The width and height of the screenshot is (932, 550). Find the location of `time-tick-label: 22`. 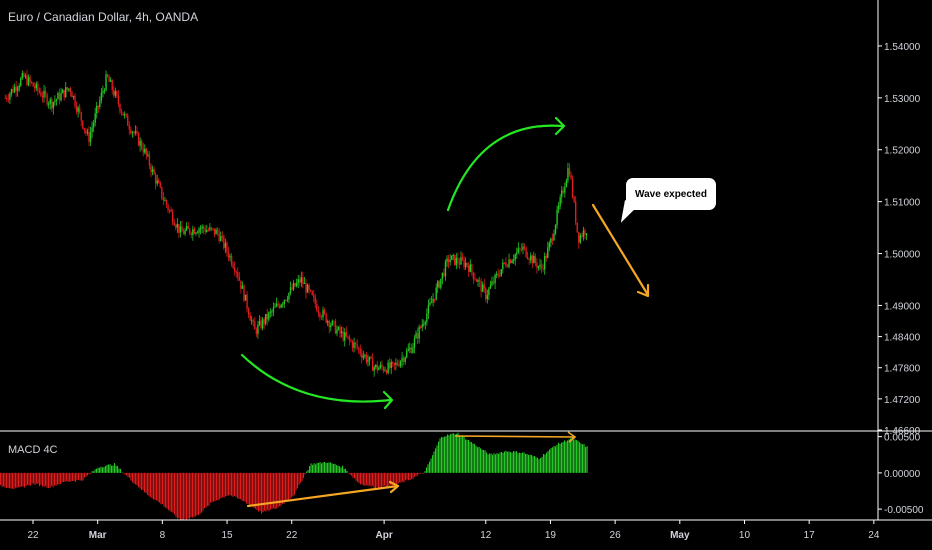

time-tick-label: 22 is located at coordinates (292, 535).